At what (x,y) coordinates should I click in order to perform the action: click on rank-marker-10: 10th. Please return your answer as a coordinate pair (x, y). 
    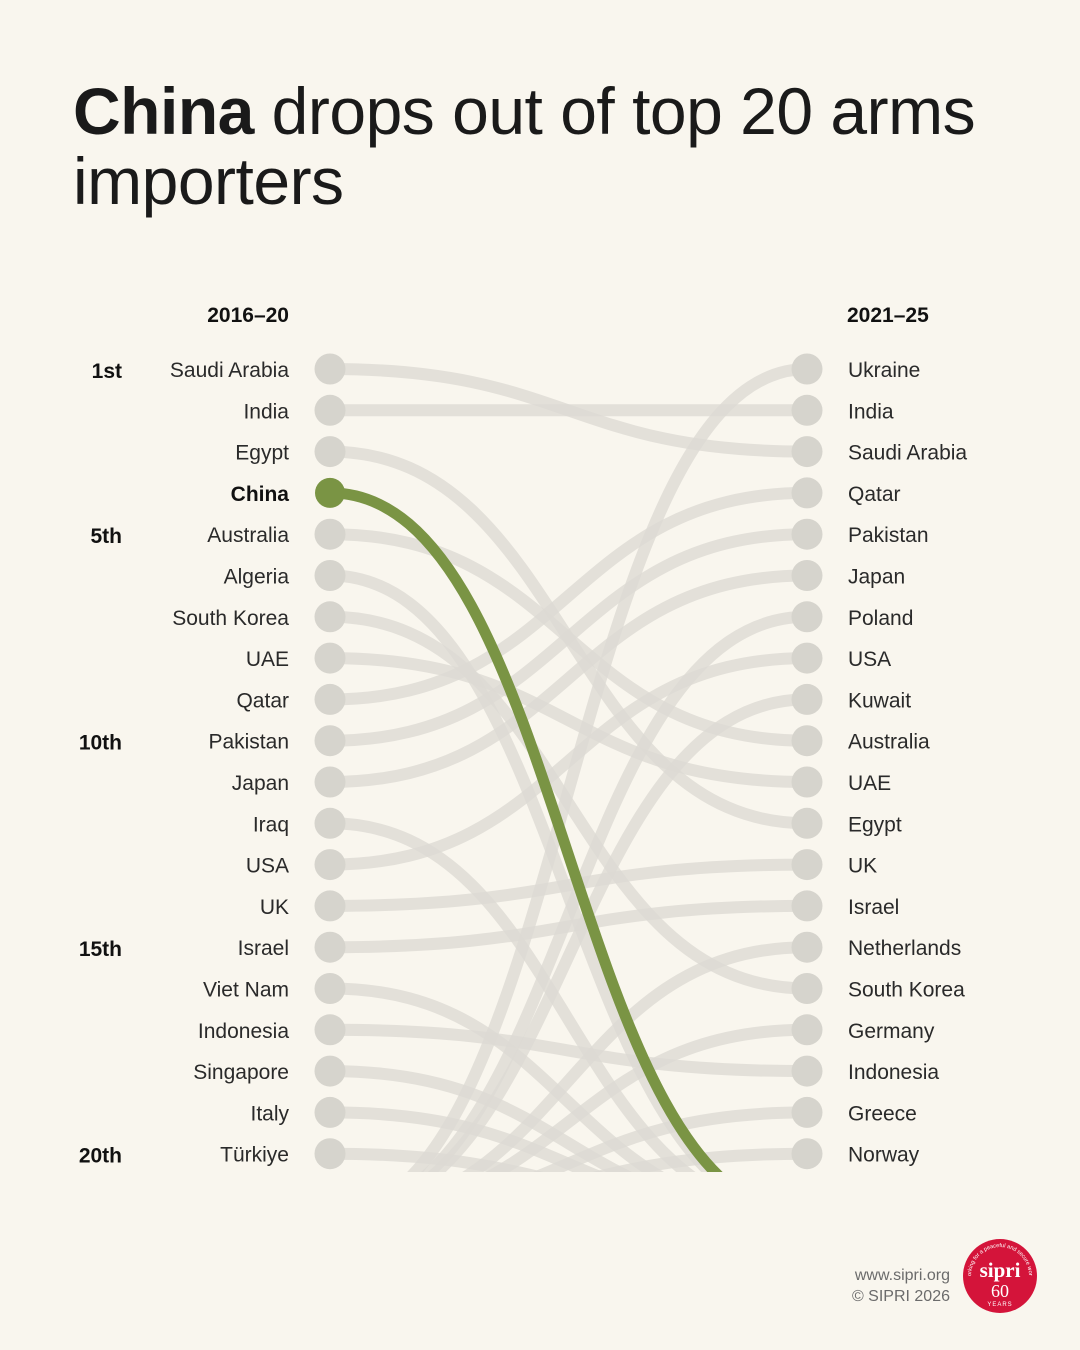
    Looking at the image, I should click on (100, 743).